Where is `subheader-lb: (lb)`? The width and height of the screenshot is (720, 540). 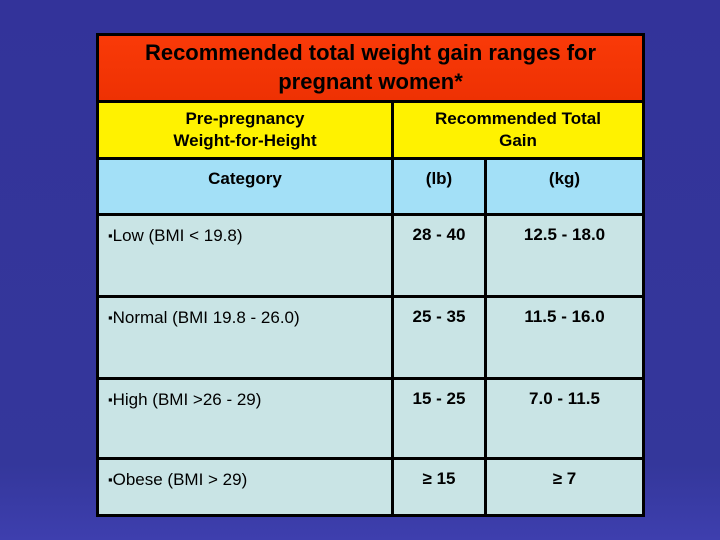
subheader-lb: (lb) is located at coordinates (439, 186).